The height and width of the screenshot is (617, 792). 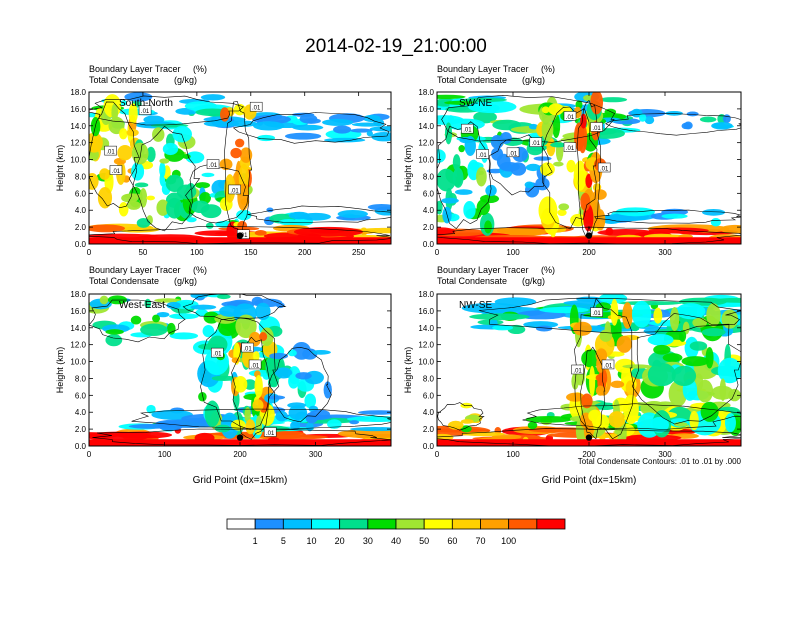 What do you see at coordinates (665, 454) in the screenshot?
I see `panel-nw-se-xtick-label: 300` at bounding box center [665, 454].